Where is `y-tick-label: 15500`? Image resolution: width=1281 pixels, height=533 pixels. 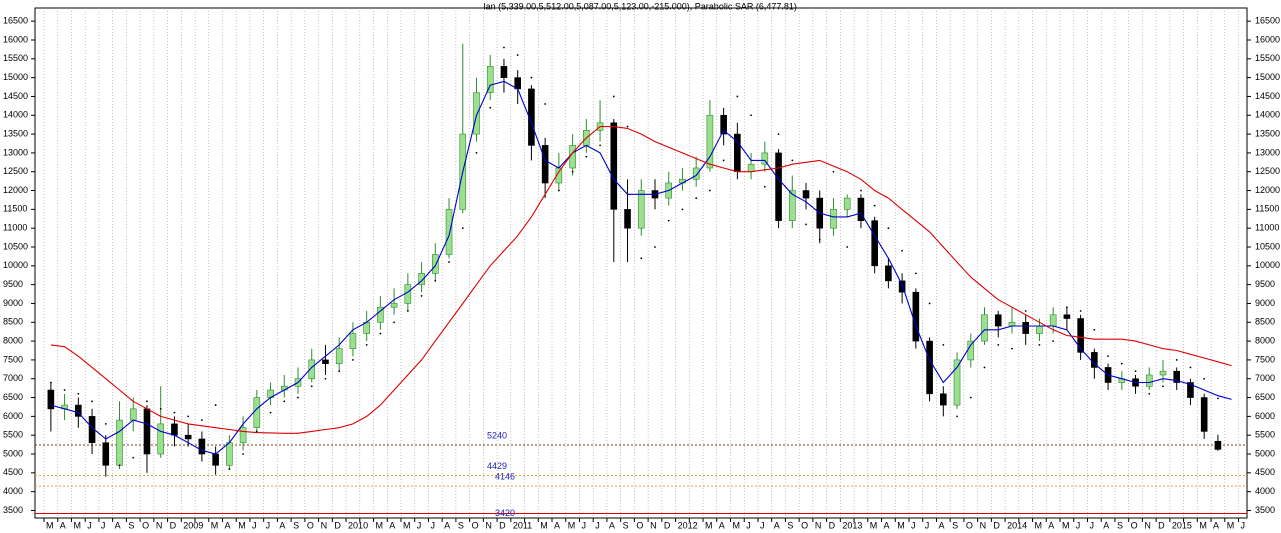
y-tick-label: 15500 is located at coordinates (15, 58).